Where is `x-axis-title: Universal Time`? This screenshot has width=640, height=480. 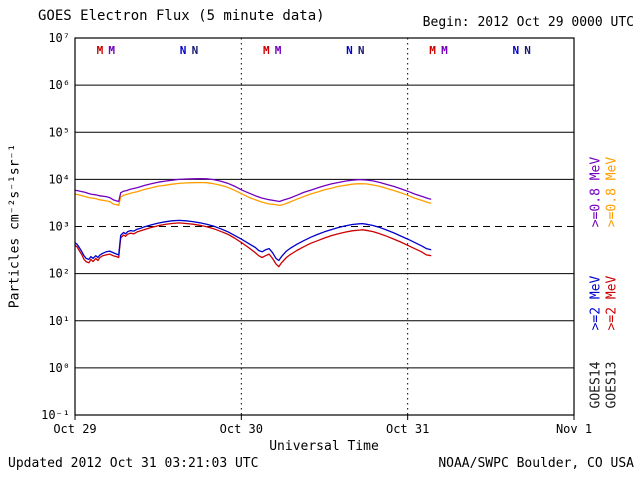
x-axis-title: Universal Time is located at coordinates (324, 446).